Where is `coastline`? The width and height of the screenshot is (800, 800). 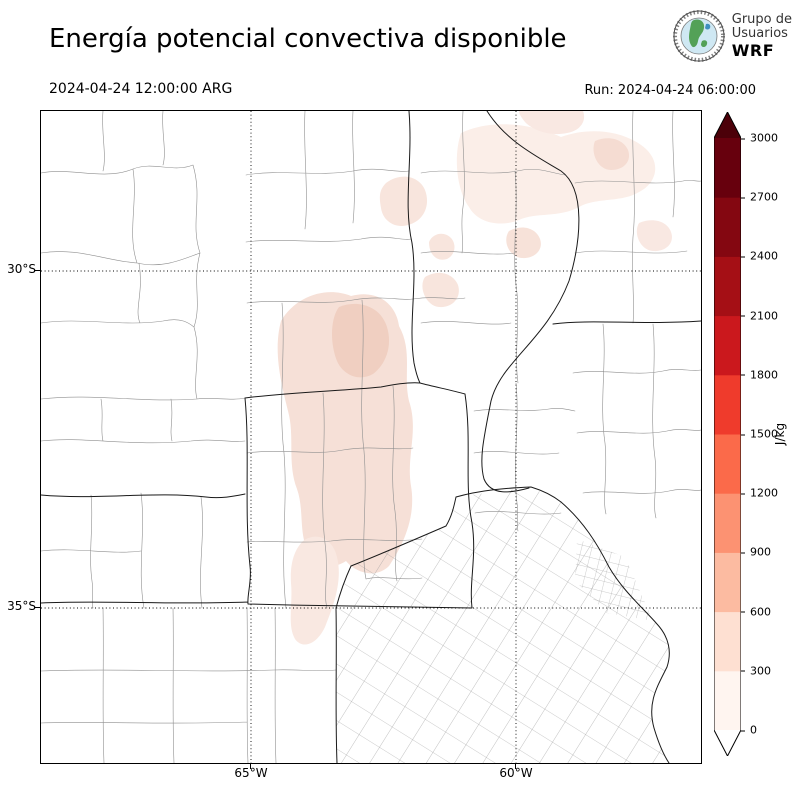
coastline is located at coordinates (615, 632).